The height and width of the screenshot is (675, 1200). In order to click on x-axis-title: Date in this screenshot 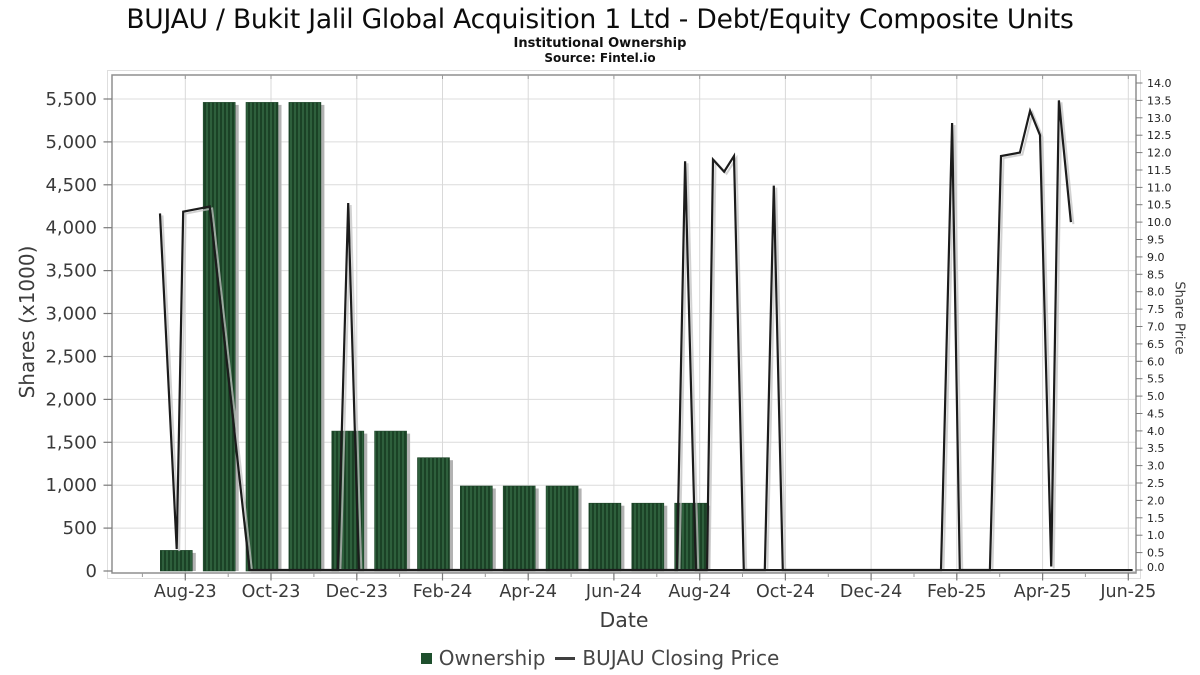, I will do `click(624, 620)`.